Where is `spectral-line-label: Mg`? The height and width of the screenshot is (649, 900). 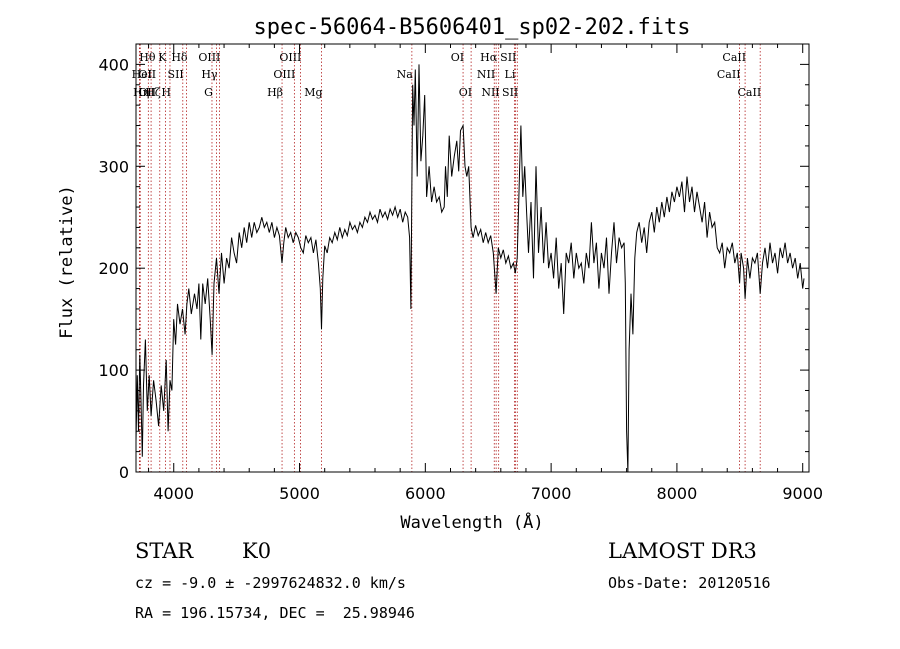
spectral-line-label: Mg is located at coordinates (313, 92).